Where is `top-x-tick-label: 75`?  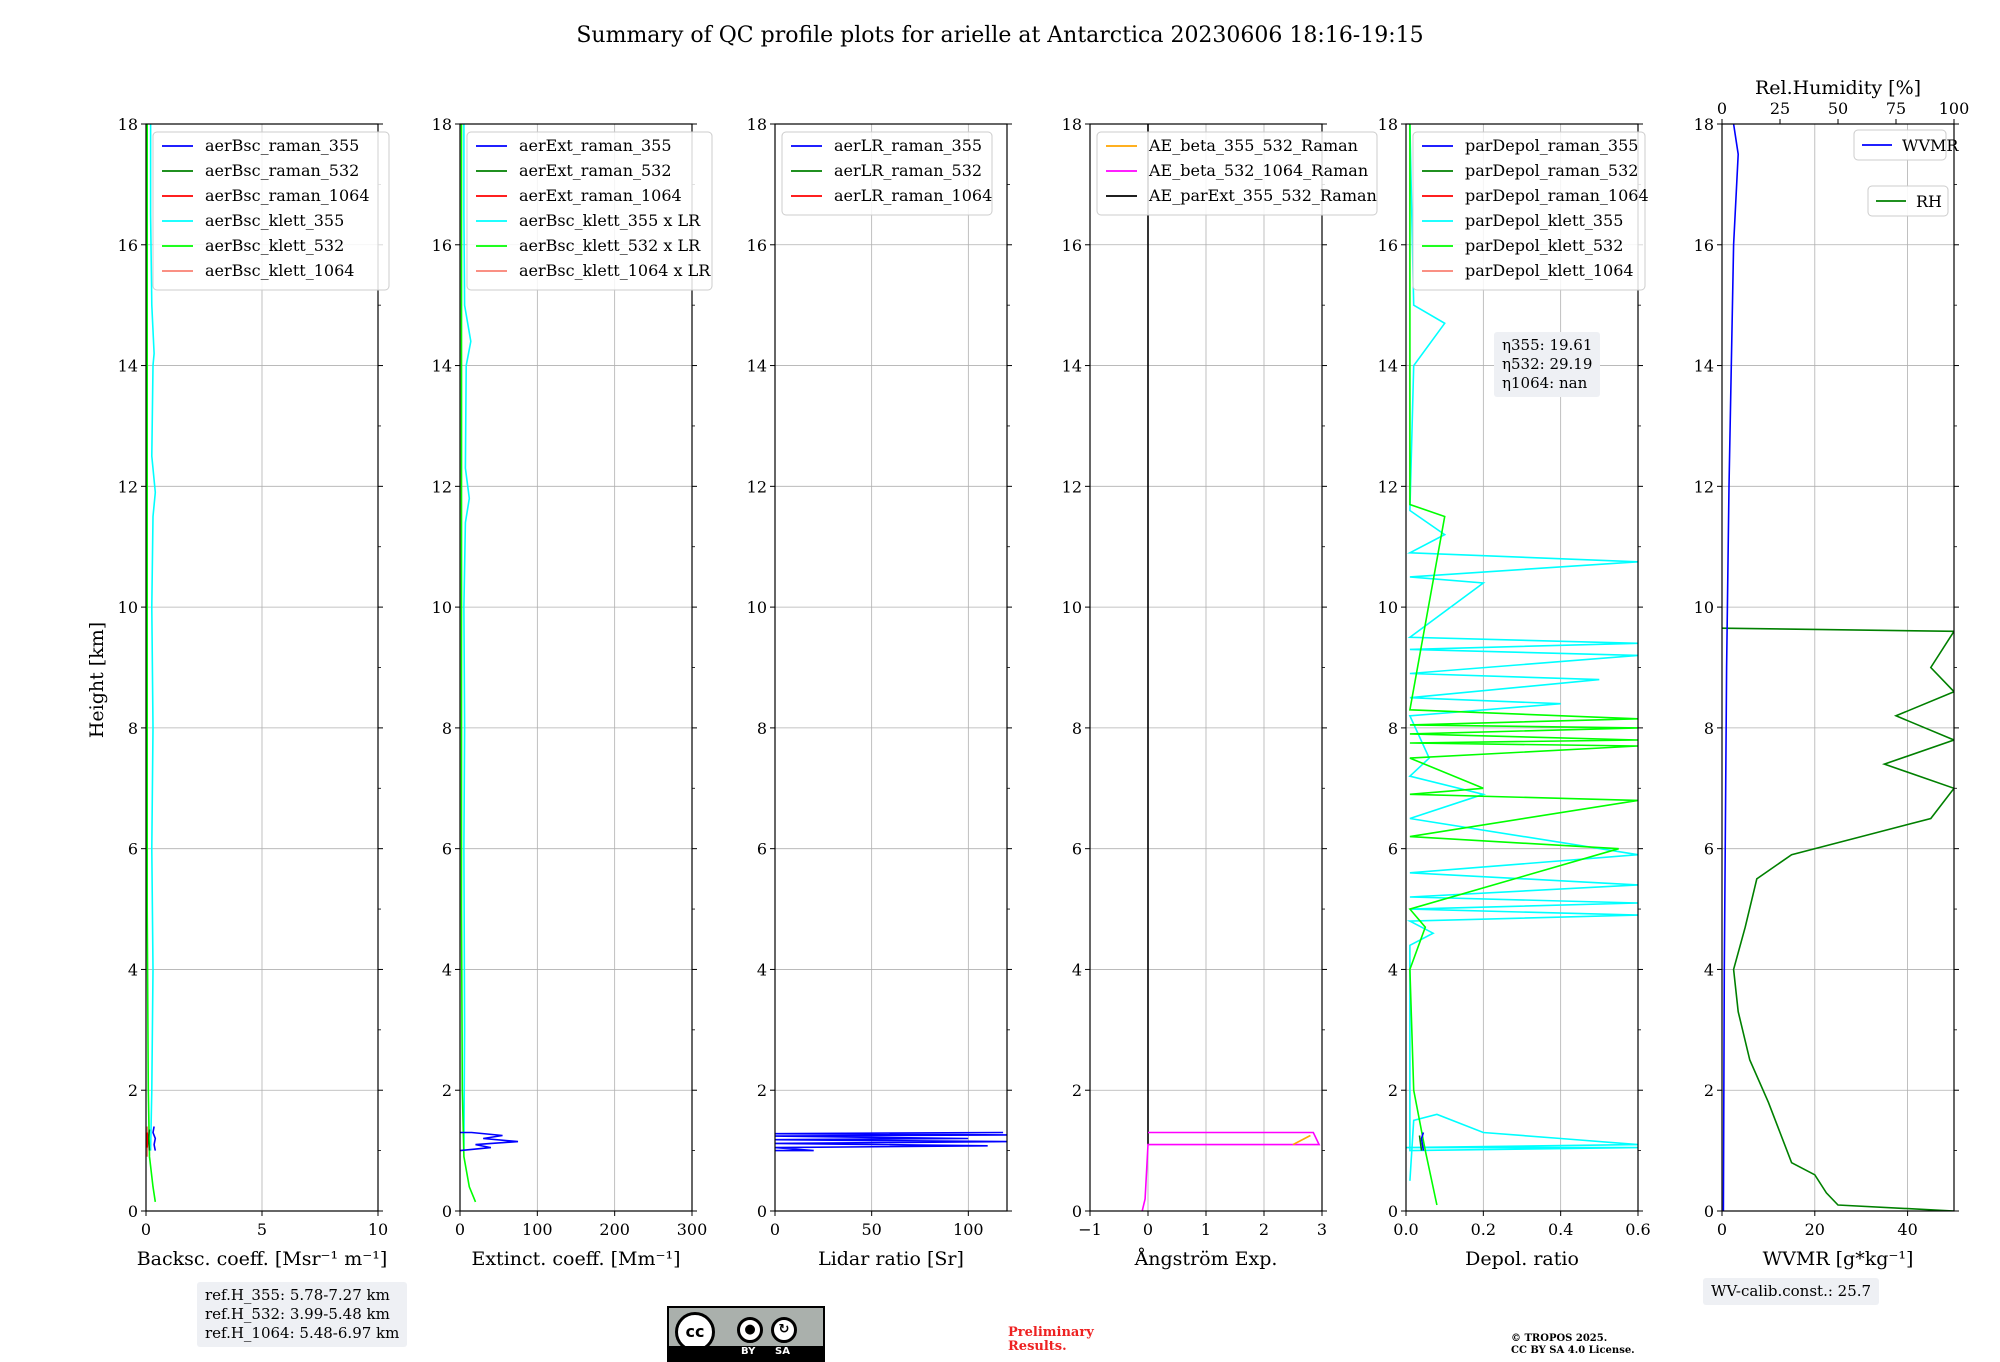
top-x-tick-label: 75 is located at coordinates (1896, 108).